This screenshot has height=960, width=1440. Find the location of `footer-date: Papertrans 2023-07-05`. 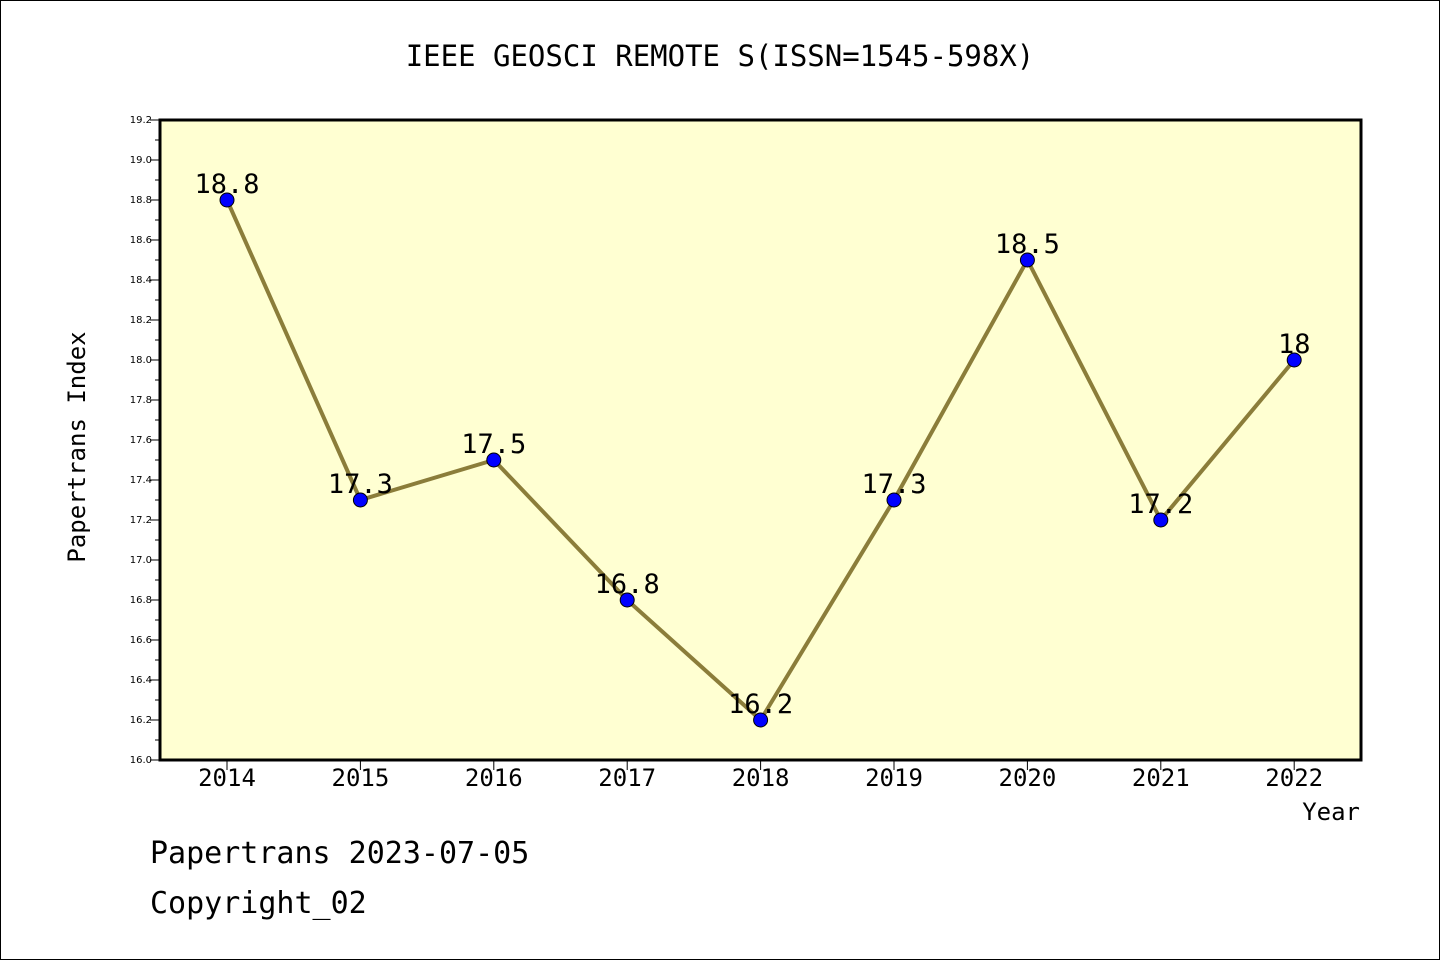

footer-date: Papertrans 2023-07-05 is located at coordinates (340, 853).